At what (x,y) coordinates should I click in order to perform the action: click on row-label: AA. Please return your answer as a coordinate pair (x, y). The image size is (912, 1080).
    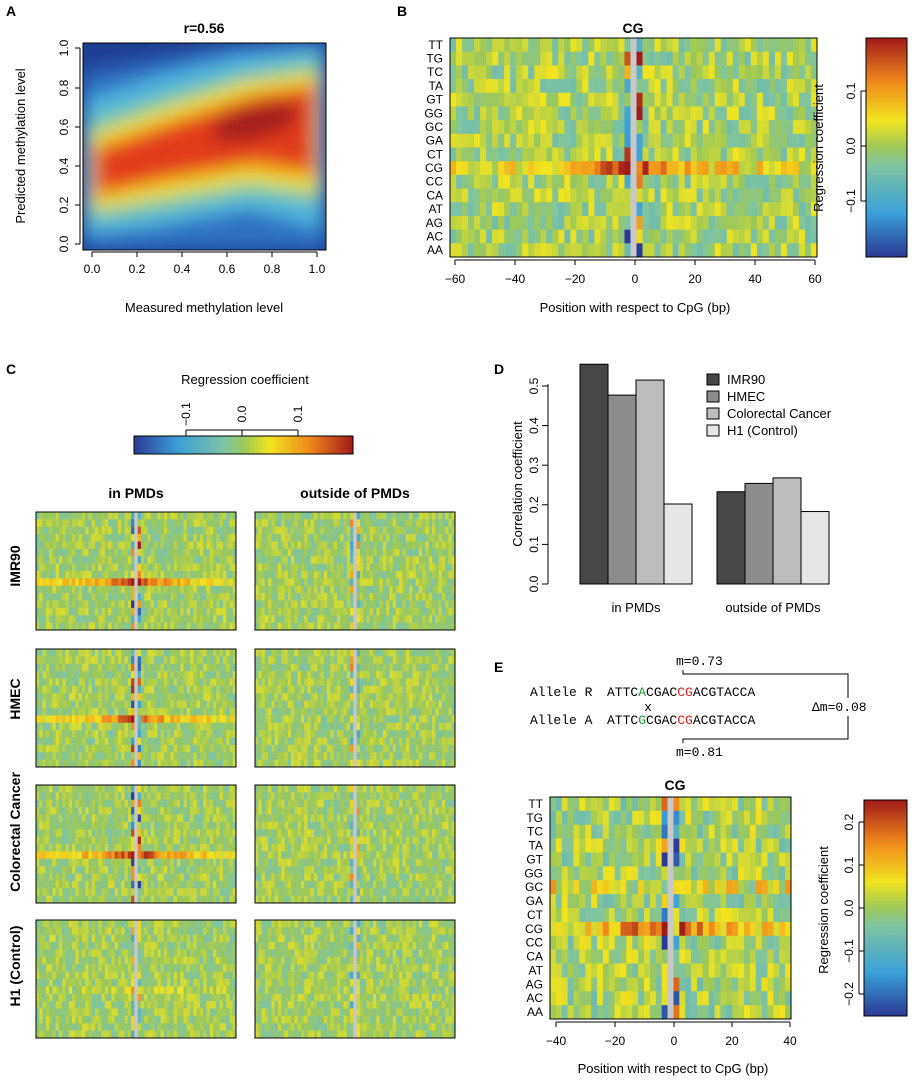
    Looking at the image, I should click on (435, 250).